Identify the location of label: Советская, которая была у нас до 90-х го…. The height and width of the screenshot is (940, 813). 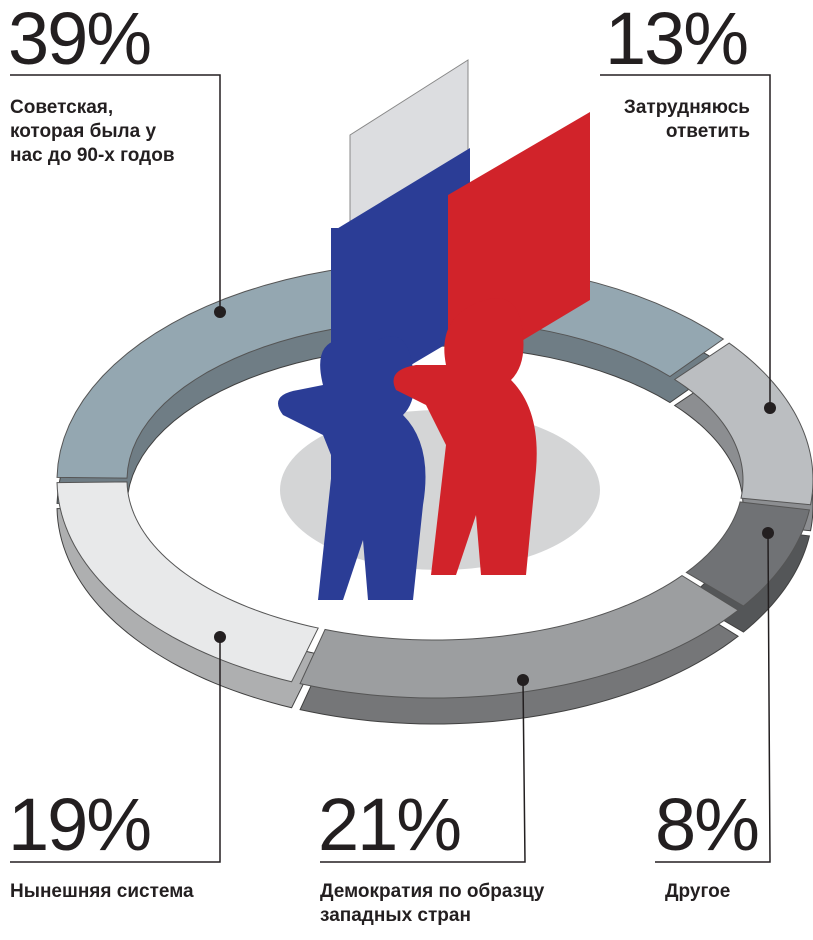
(92, 131).